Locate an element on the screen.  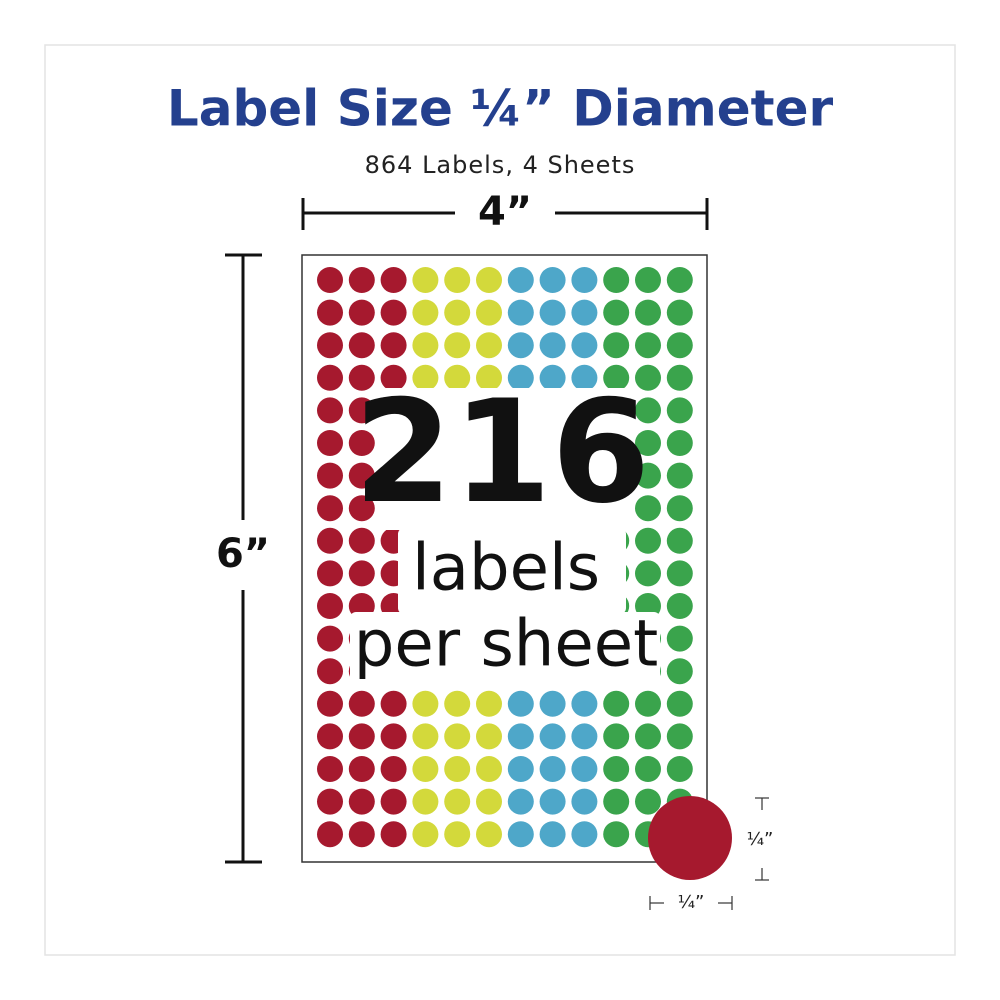
title: Label Size ¼” Diameter is located at coordinates (500, 109).